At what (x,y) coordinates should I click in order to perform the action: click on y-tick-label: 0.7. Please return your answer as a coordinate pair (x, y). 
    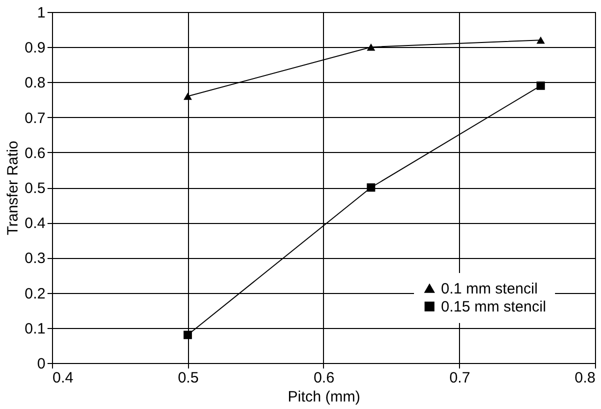
    Looking at the image, I should click on (35, 118).